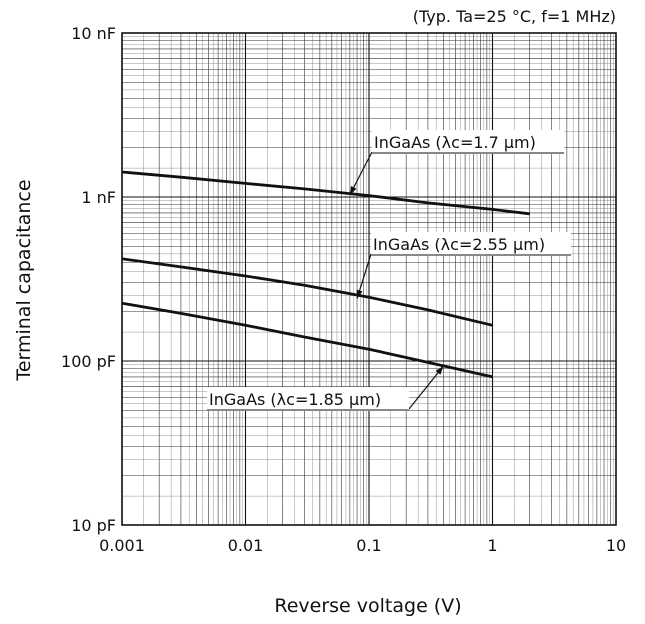  Describe the element at coordinates (93, 525) in the screenshot. I see `y-tick-label: 10 pF` at that location.